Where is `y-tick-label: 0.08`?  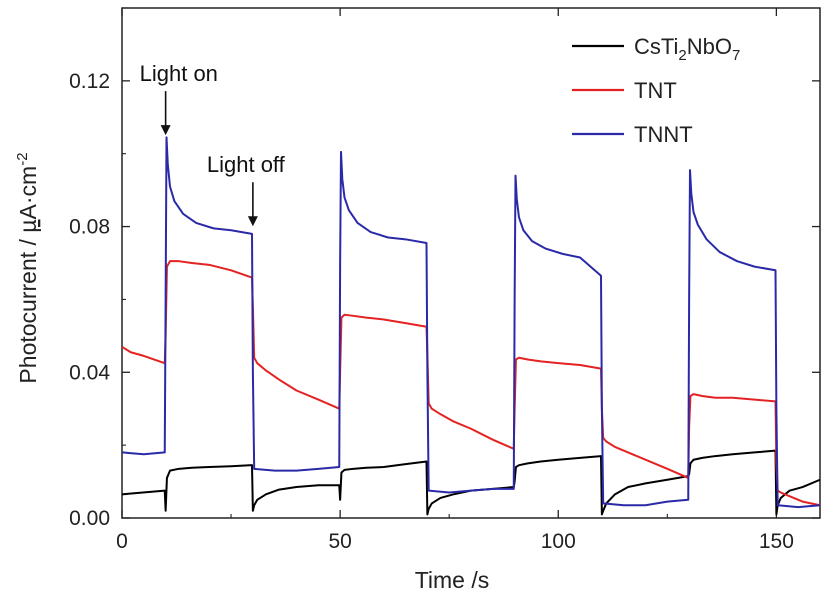 y-tick-label: 0.08 is located at coordinates (89, 227).